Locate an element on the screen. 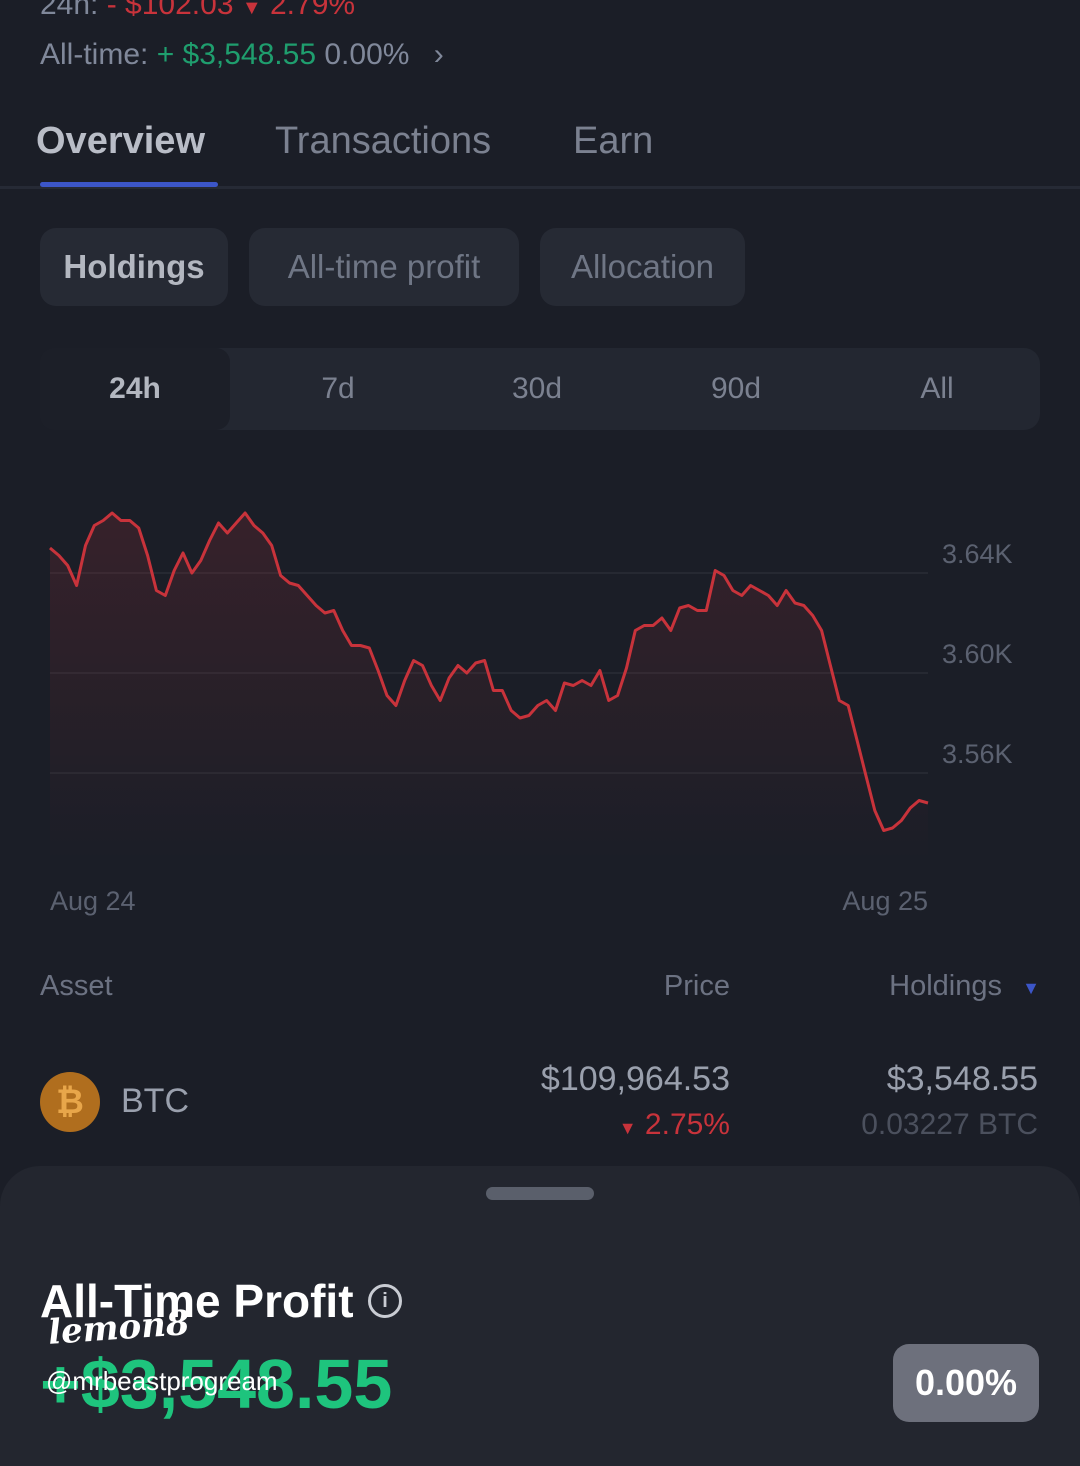  chip: Allocation is located at coordinates (642, 267).